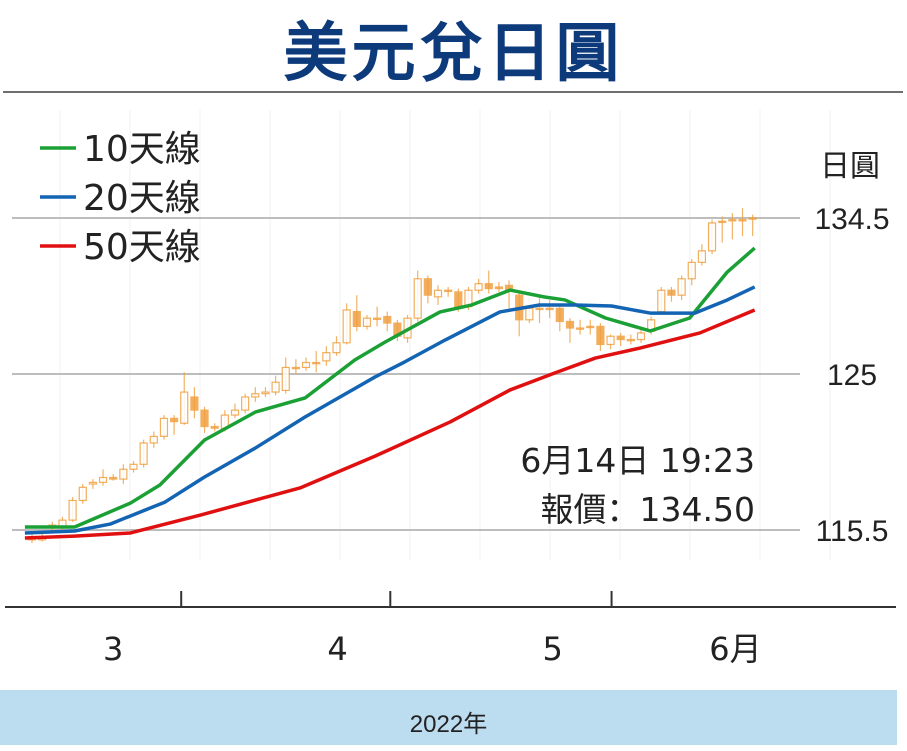 The width and height of the screenshot is (907, 751). Describe the element at coordinates (453, 92) in the screenshot. I see `title-divider` at that location.